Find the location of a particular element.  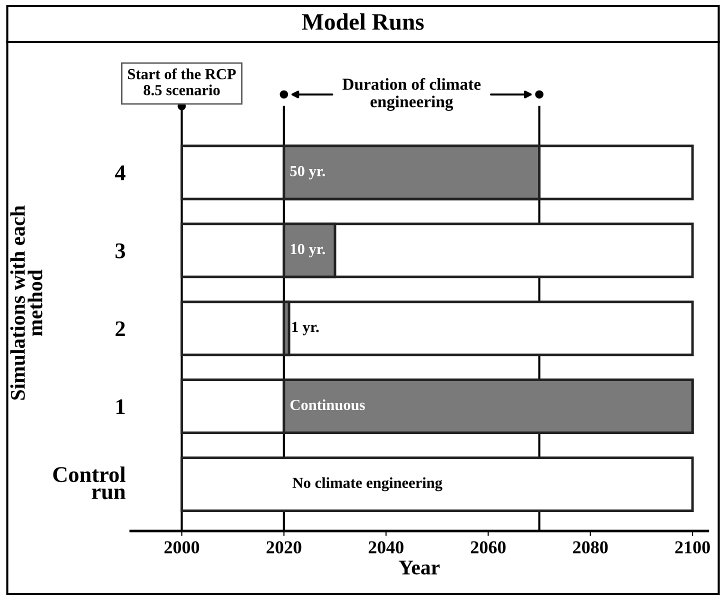

y-tick-label: Control run is located at coordinates (89, 483).